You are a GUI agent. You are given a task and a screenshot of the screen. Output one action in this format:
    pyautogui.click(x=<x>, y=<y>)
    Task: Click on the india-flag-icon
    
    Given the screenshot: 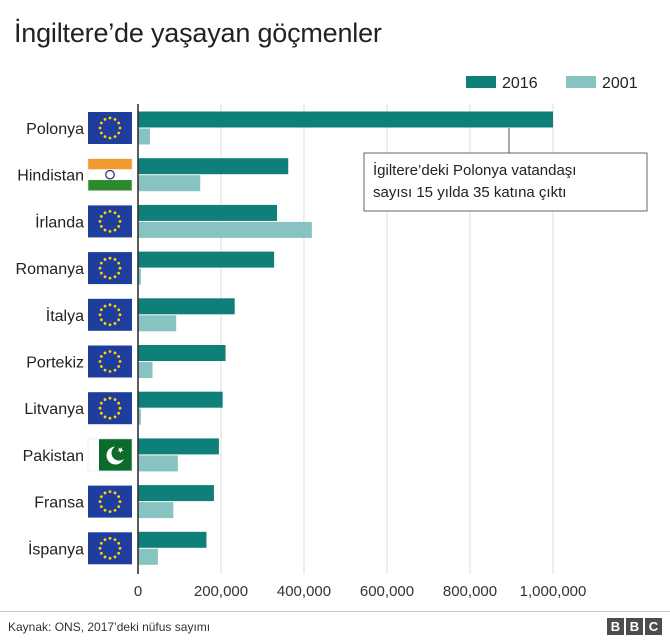 What is the action you would take?
    pyautogui.click(x=110, y=174)
    